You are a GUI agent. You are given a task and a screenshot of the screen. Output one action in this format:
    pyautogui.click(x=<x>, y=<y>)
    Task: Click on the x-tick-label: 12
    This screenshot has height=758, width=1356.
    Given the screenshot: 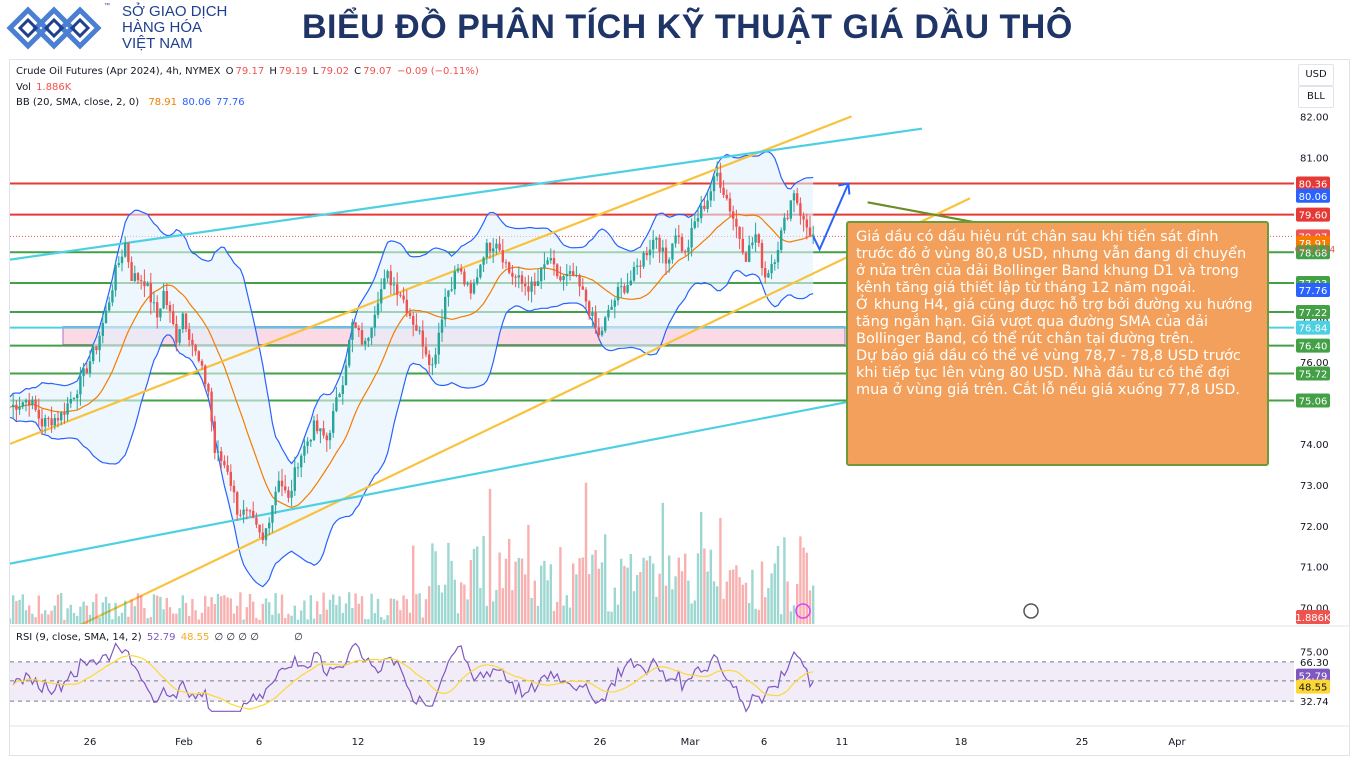 What is the action you would take?
    pyautogui.click(x=358, y=742)
    